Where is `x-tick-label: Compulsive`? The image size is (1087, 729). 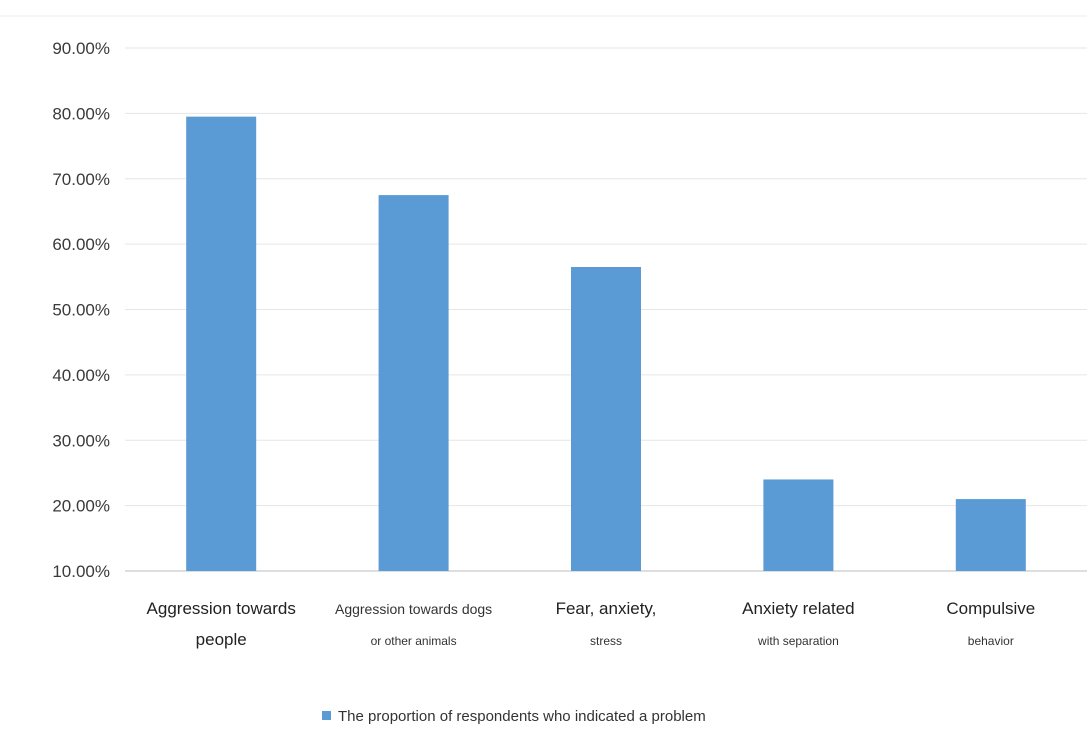
x-tick-label: Compulsive is located at coordinates (990, 608).